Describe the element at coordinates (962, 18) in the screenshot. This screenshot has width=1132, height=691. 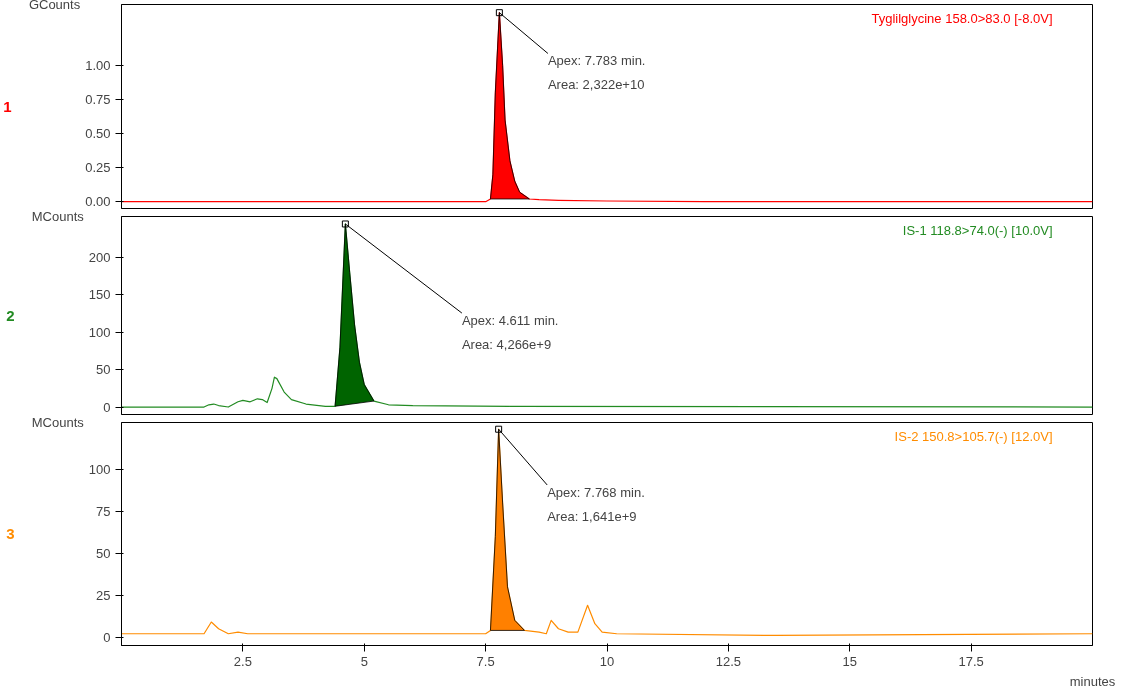
I see `text: Tyglilglycine 158.0>83.0 [-8.0V]` at that location.